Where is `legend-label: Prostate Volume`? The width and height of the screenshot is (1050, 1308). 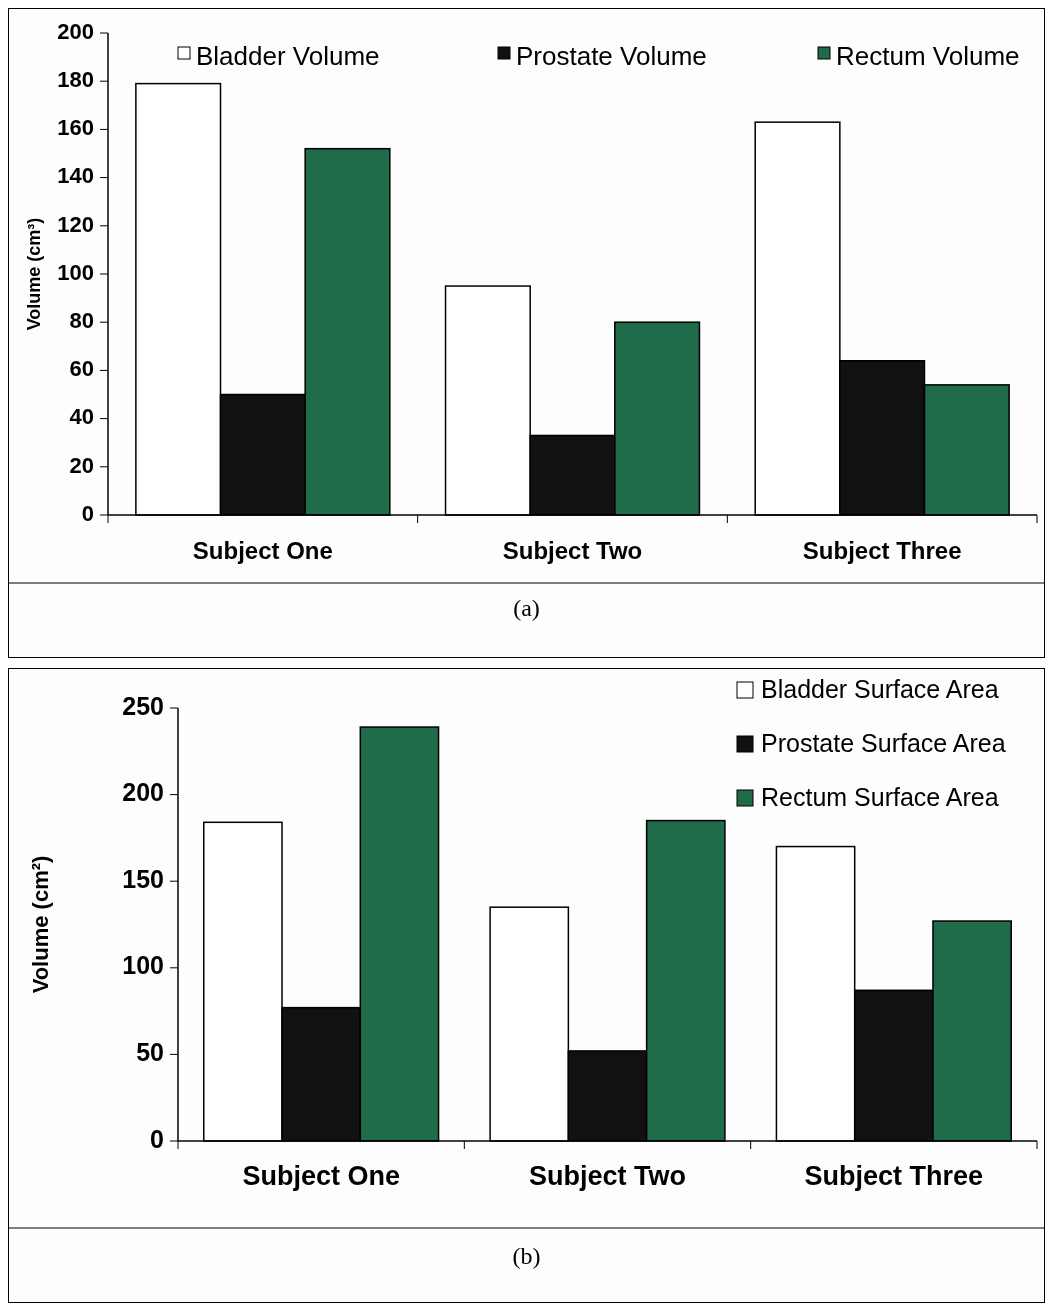 legend-label: Prostate Volume is located at coordinates (611, 55).